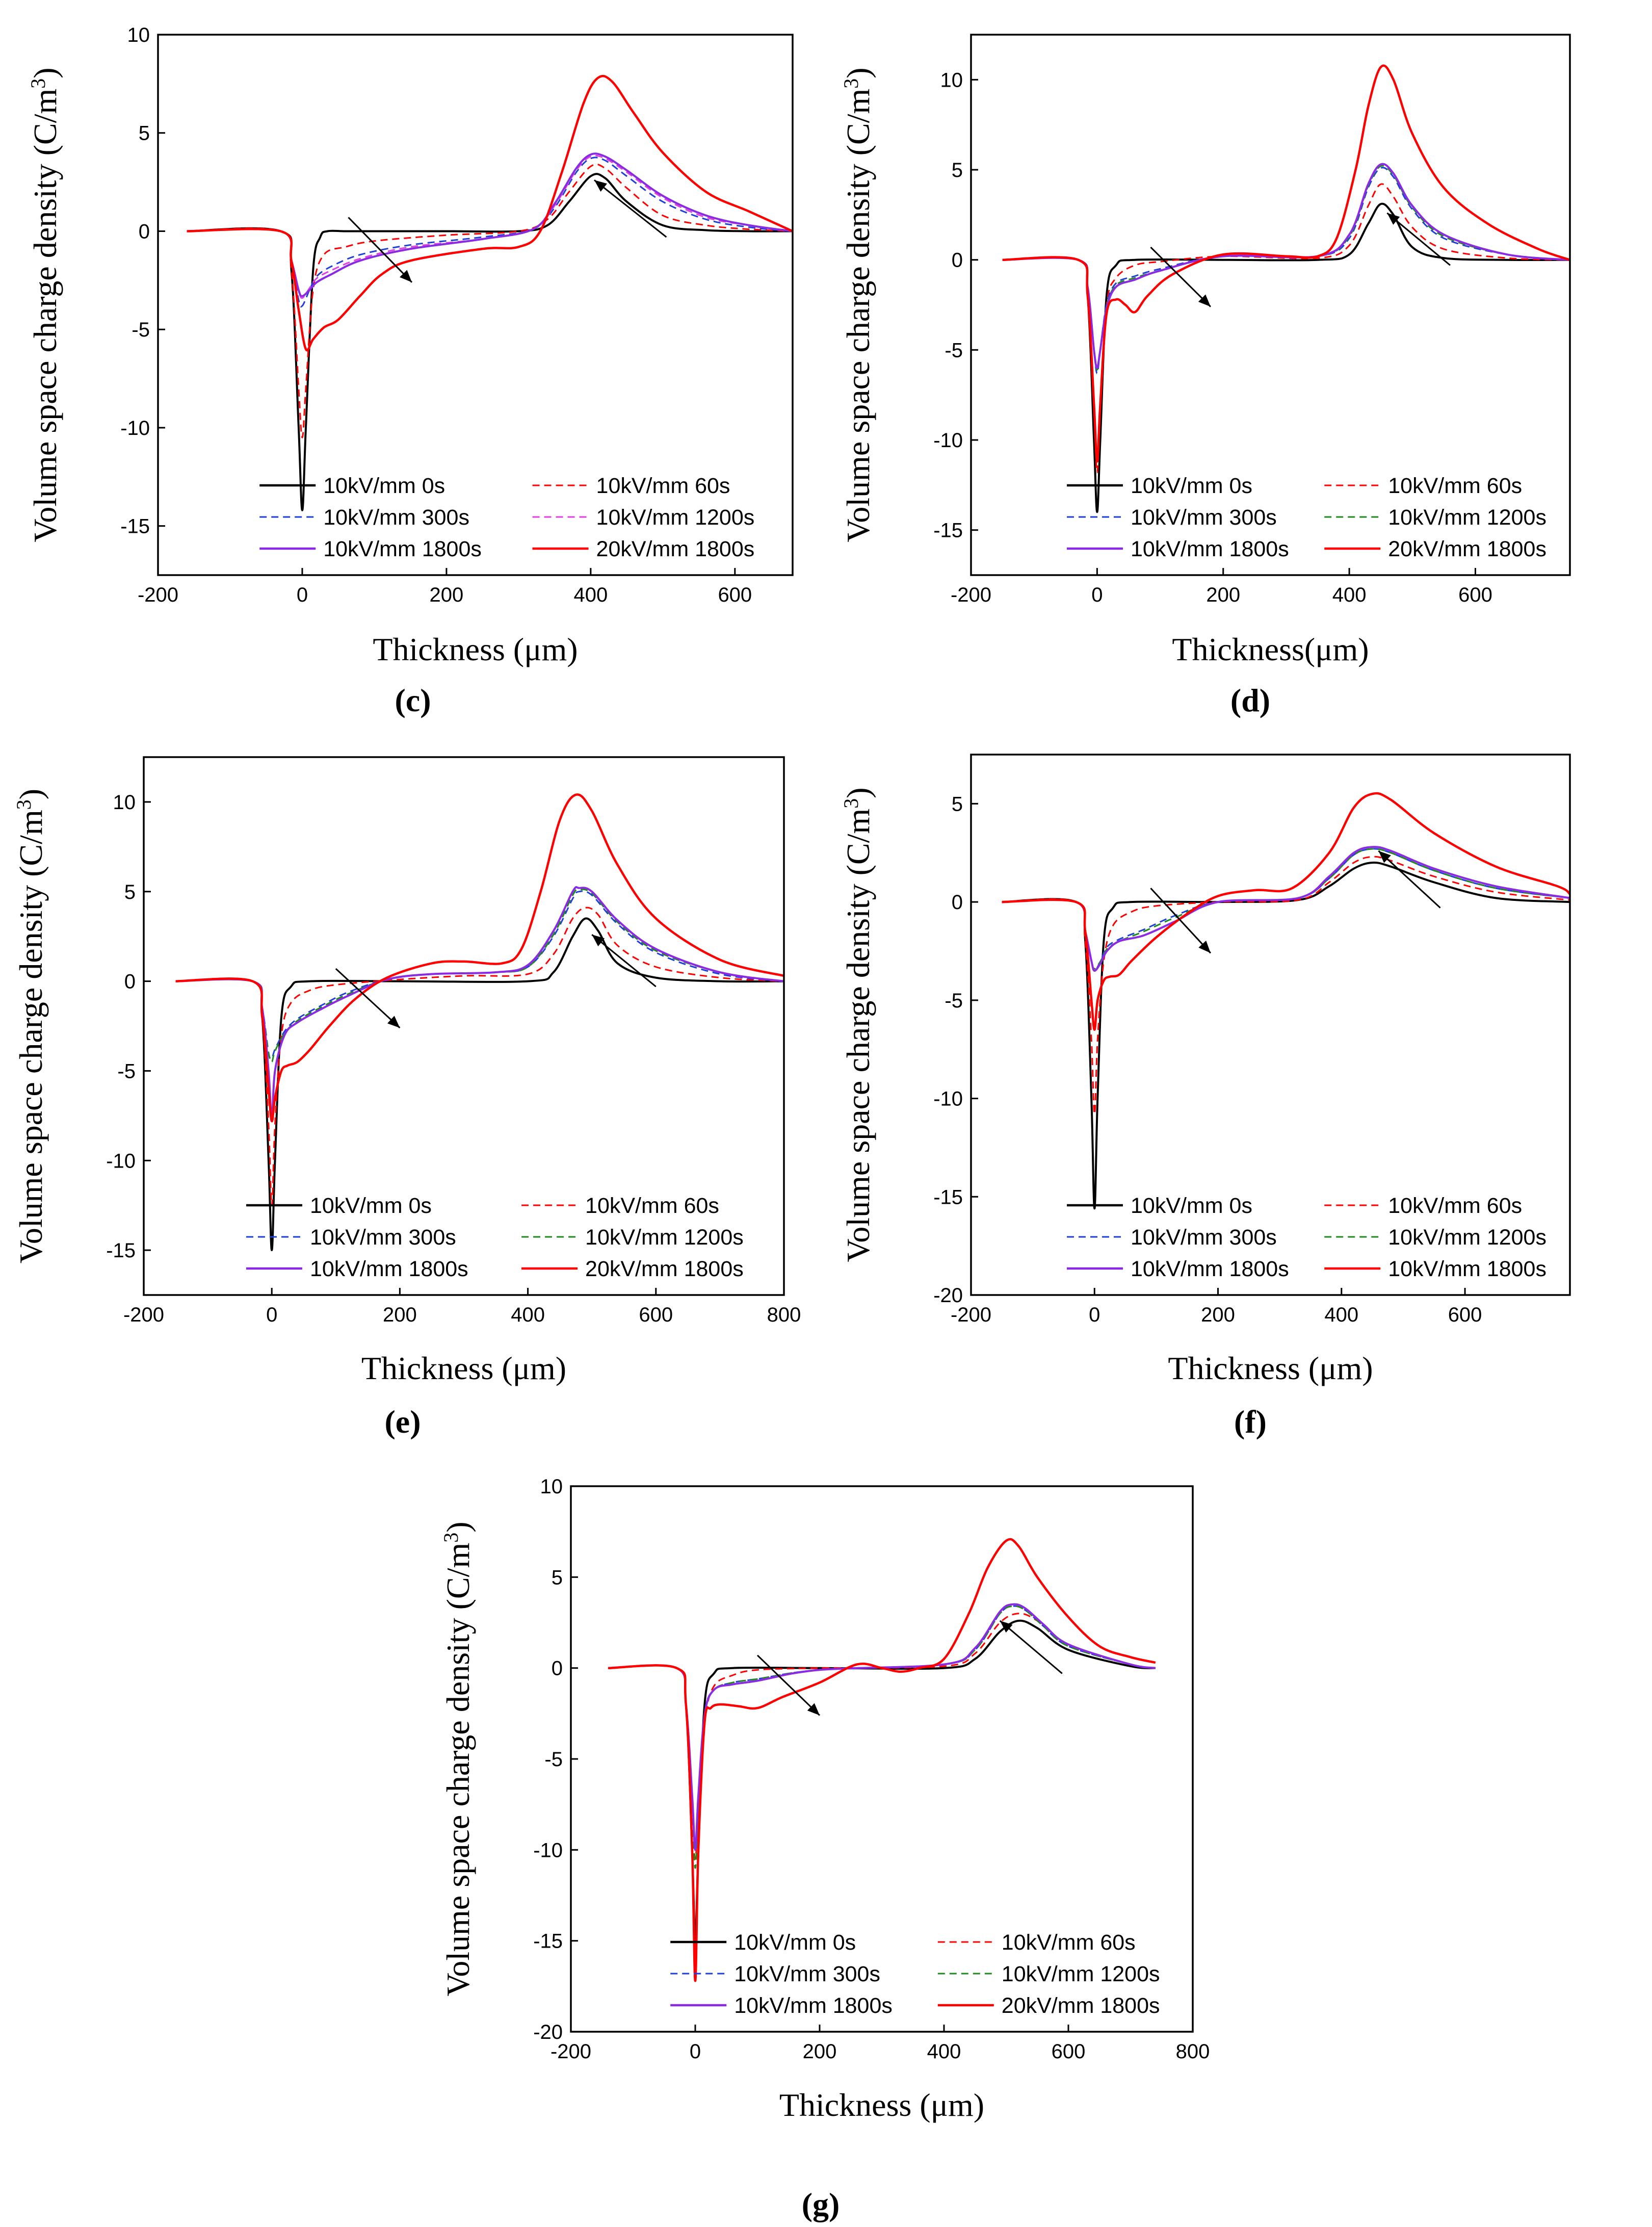  I want to click on y-tick-label: 0, so click(144, 231).